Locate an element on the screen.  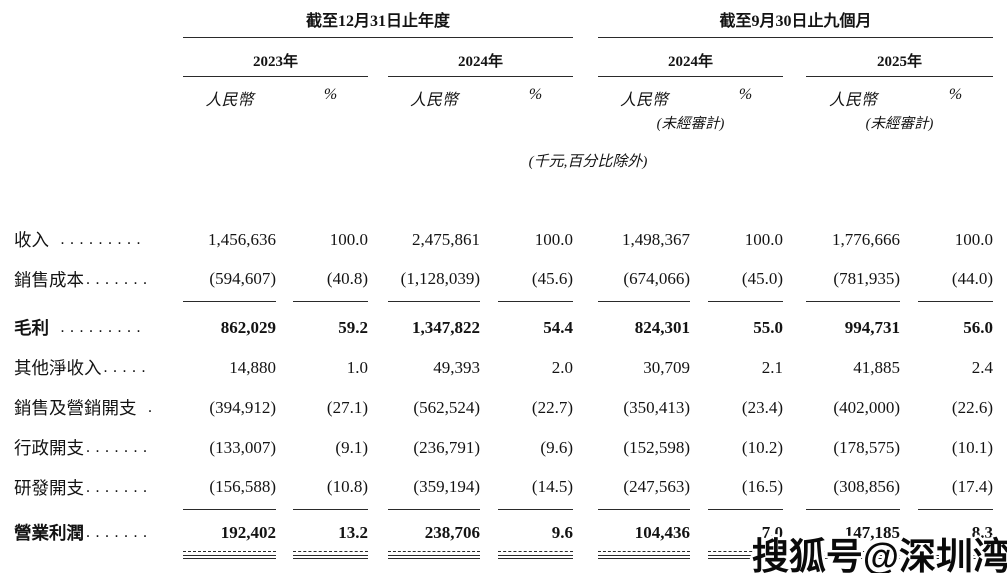
value-percent-cost-of-sales: (45.6) is located at coordinates (535, 282).